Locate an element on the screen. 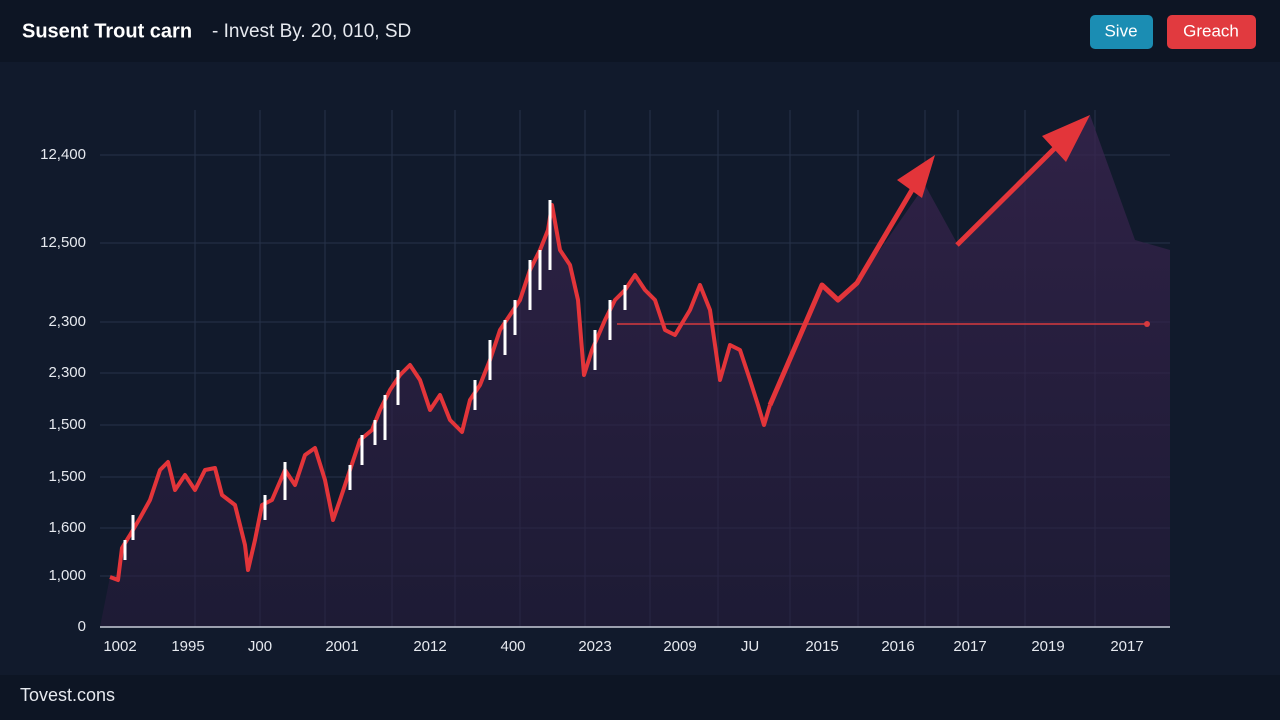 Image resolution: width=1280 pixels, height=720 pixels. search-button is located at coordinates (1211, 32).